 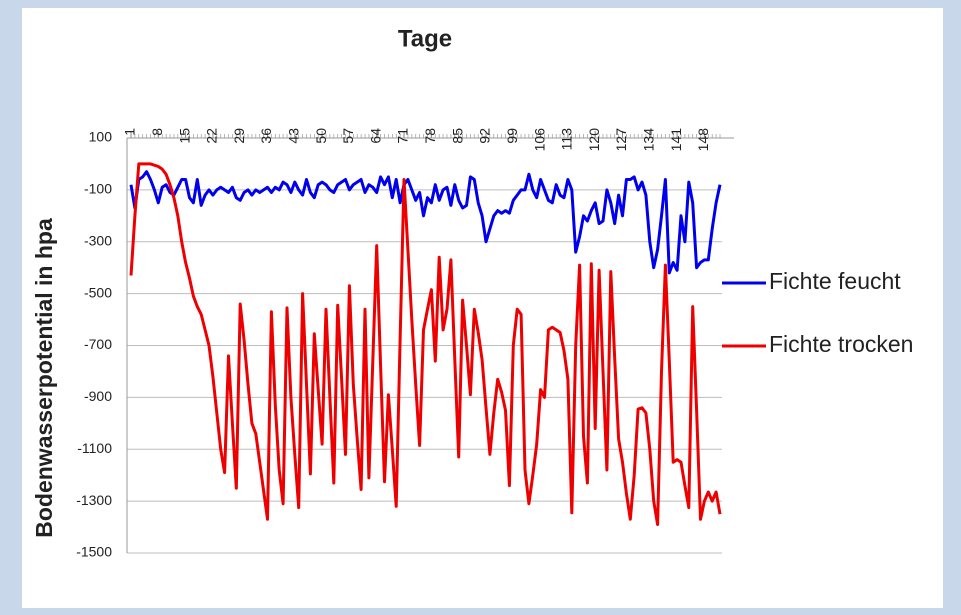 What do you see at coordinates (594, 140) in the screenshot?
I see `x-tick-label: 120` at bounding box center [594, 140].